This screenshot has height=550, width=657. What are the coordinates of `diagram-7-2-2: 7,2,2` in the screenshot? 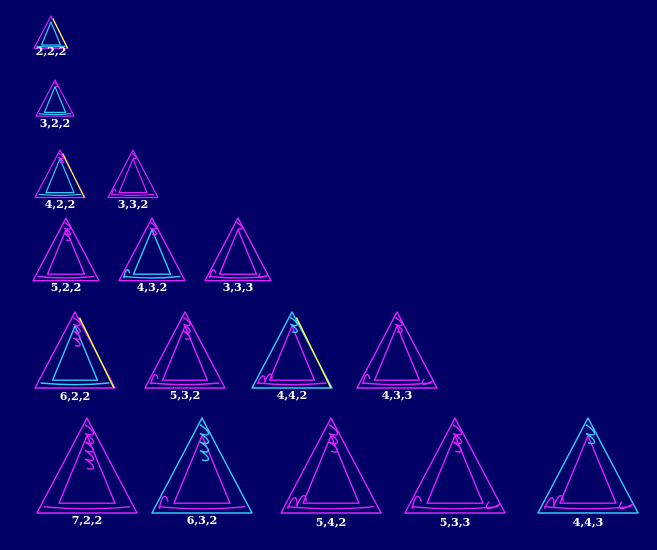 It's located at (87, 472).